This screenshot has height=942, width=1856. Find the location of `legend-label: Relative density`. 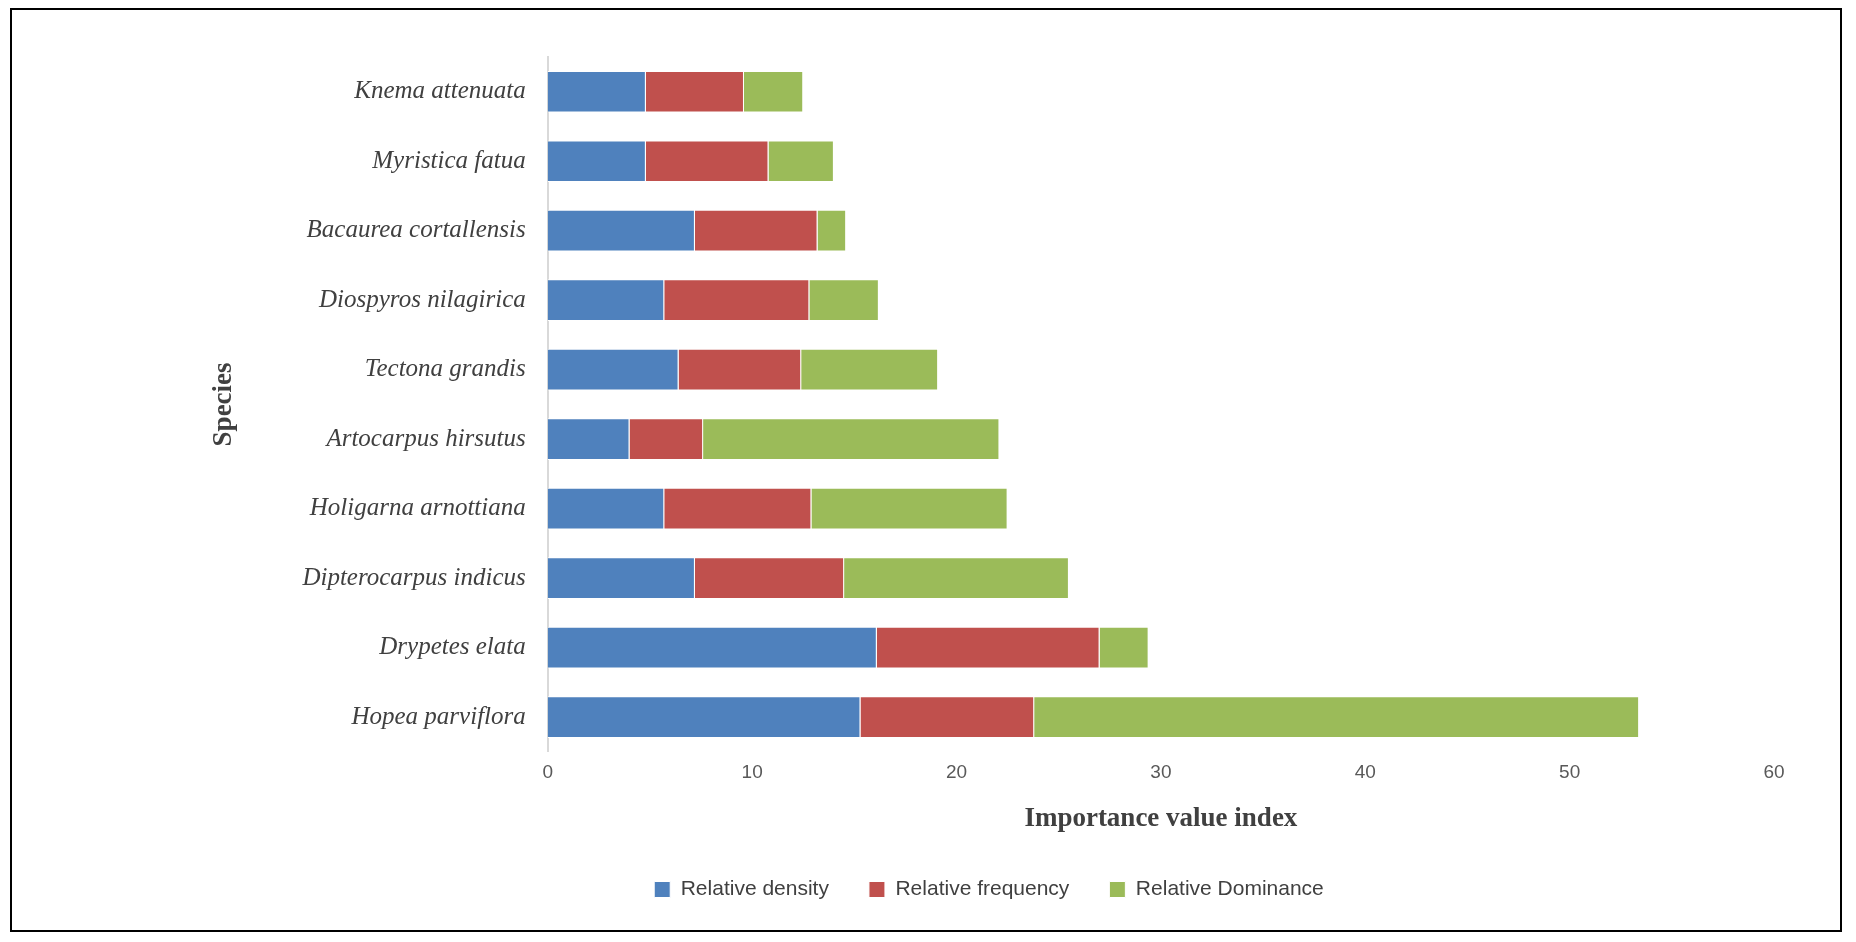

legend-label: Relative density is located at coordinates (755, 888).